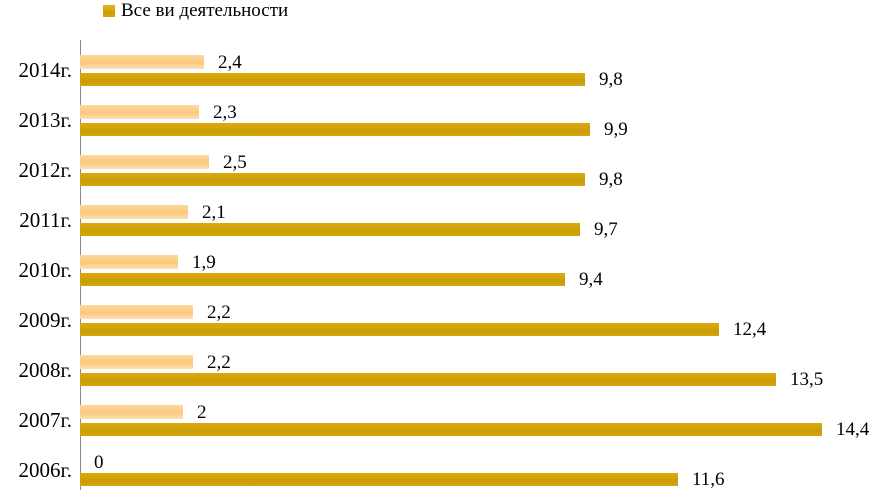 This screenshot has width=874, height=490. What do you see at coordinates (477, 462) in the screenshot?
I see `light-bar-line: 0` at bounding box center [477, 462].